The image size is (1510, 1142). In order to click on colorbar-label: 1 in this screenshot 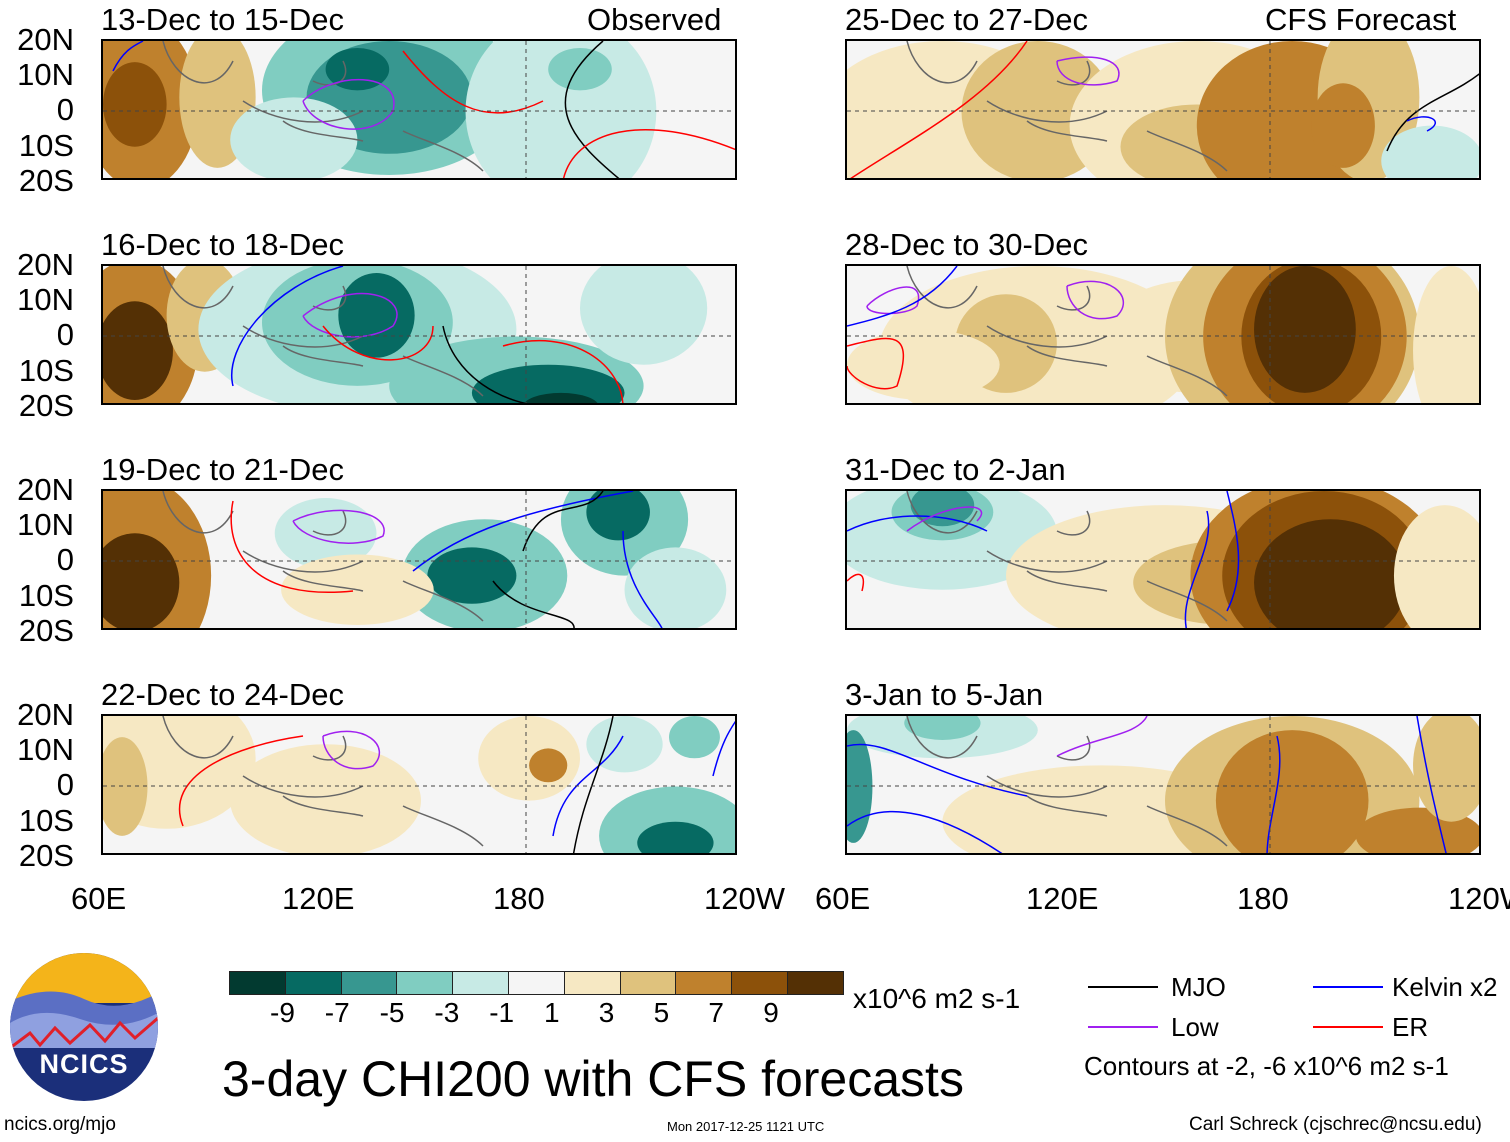, I will do `click(552, 1012)`.